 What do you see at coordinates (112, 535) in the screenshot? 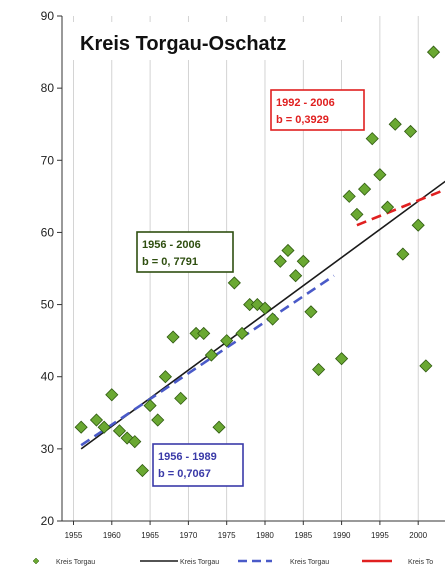
I see `x-tick-label: 1960` at bounding box center [112, 535].